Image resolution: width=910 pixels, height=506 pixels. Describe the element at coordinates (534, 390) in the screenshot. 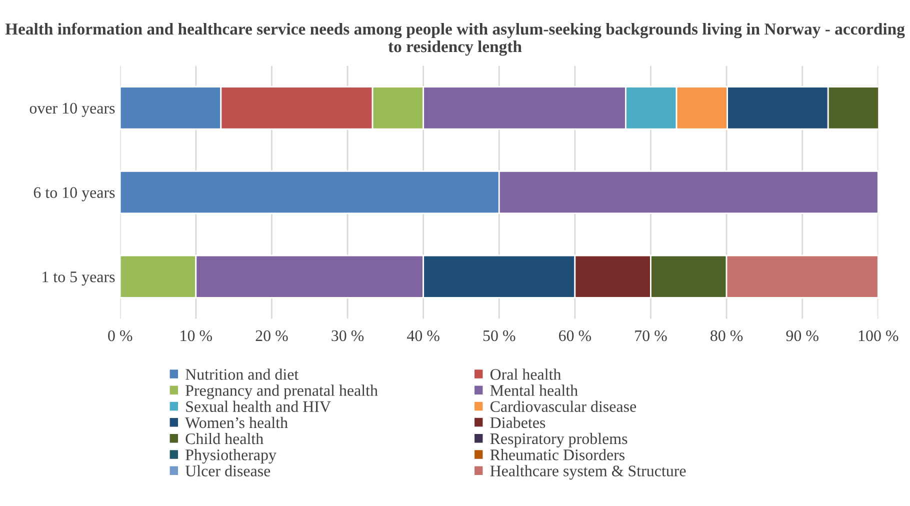

I see `legend-label: Mental health` at that location.